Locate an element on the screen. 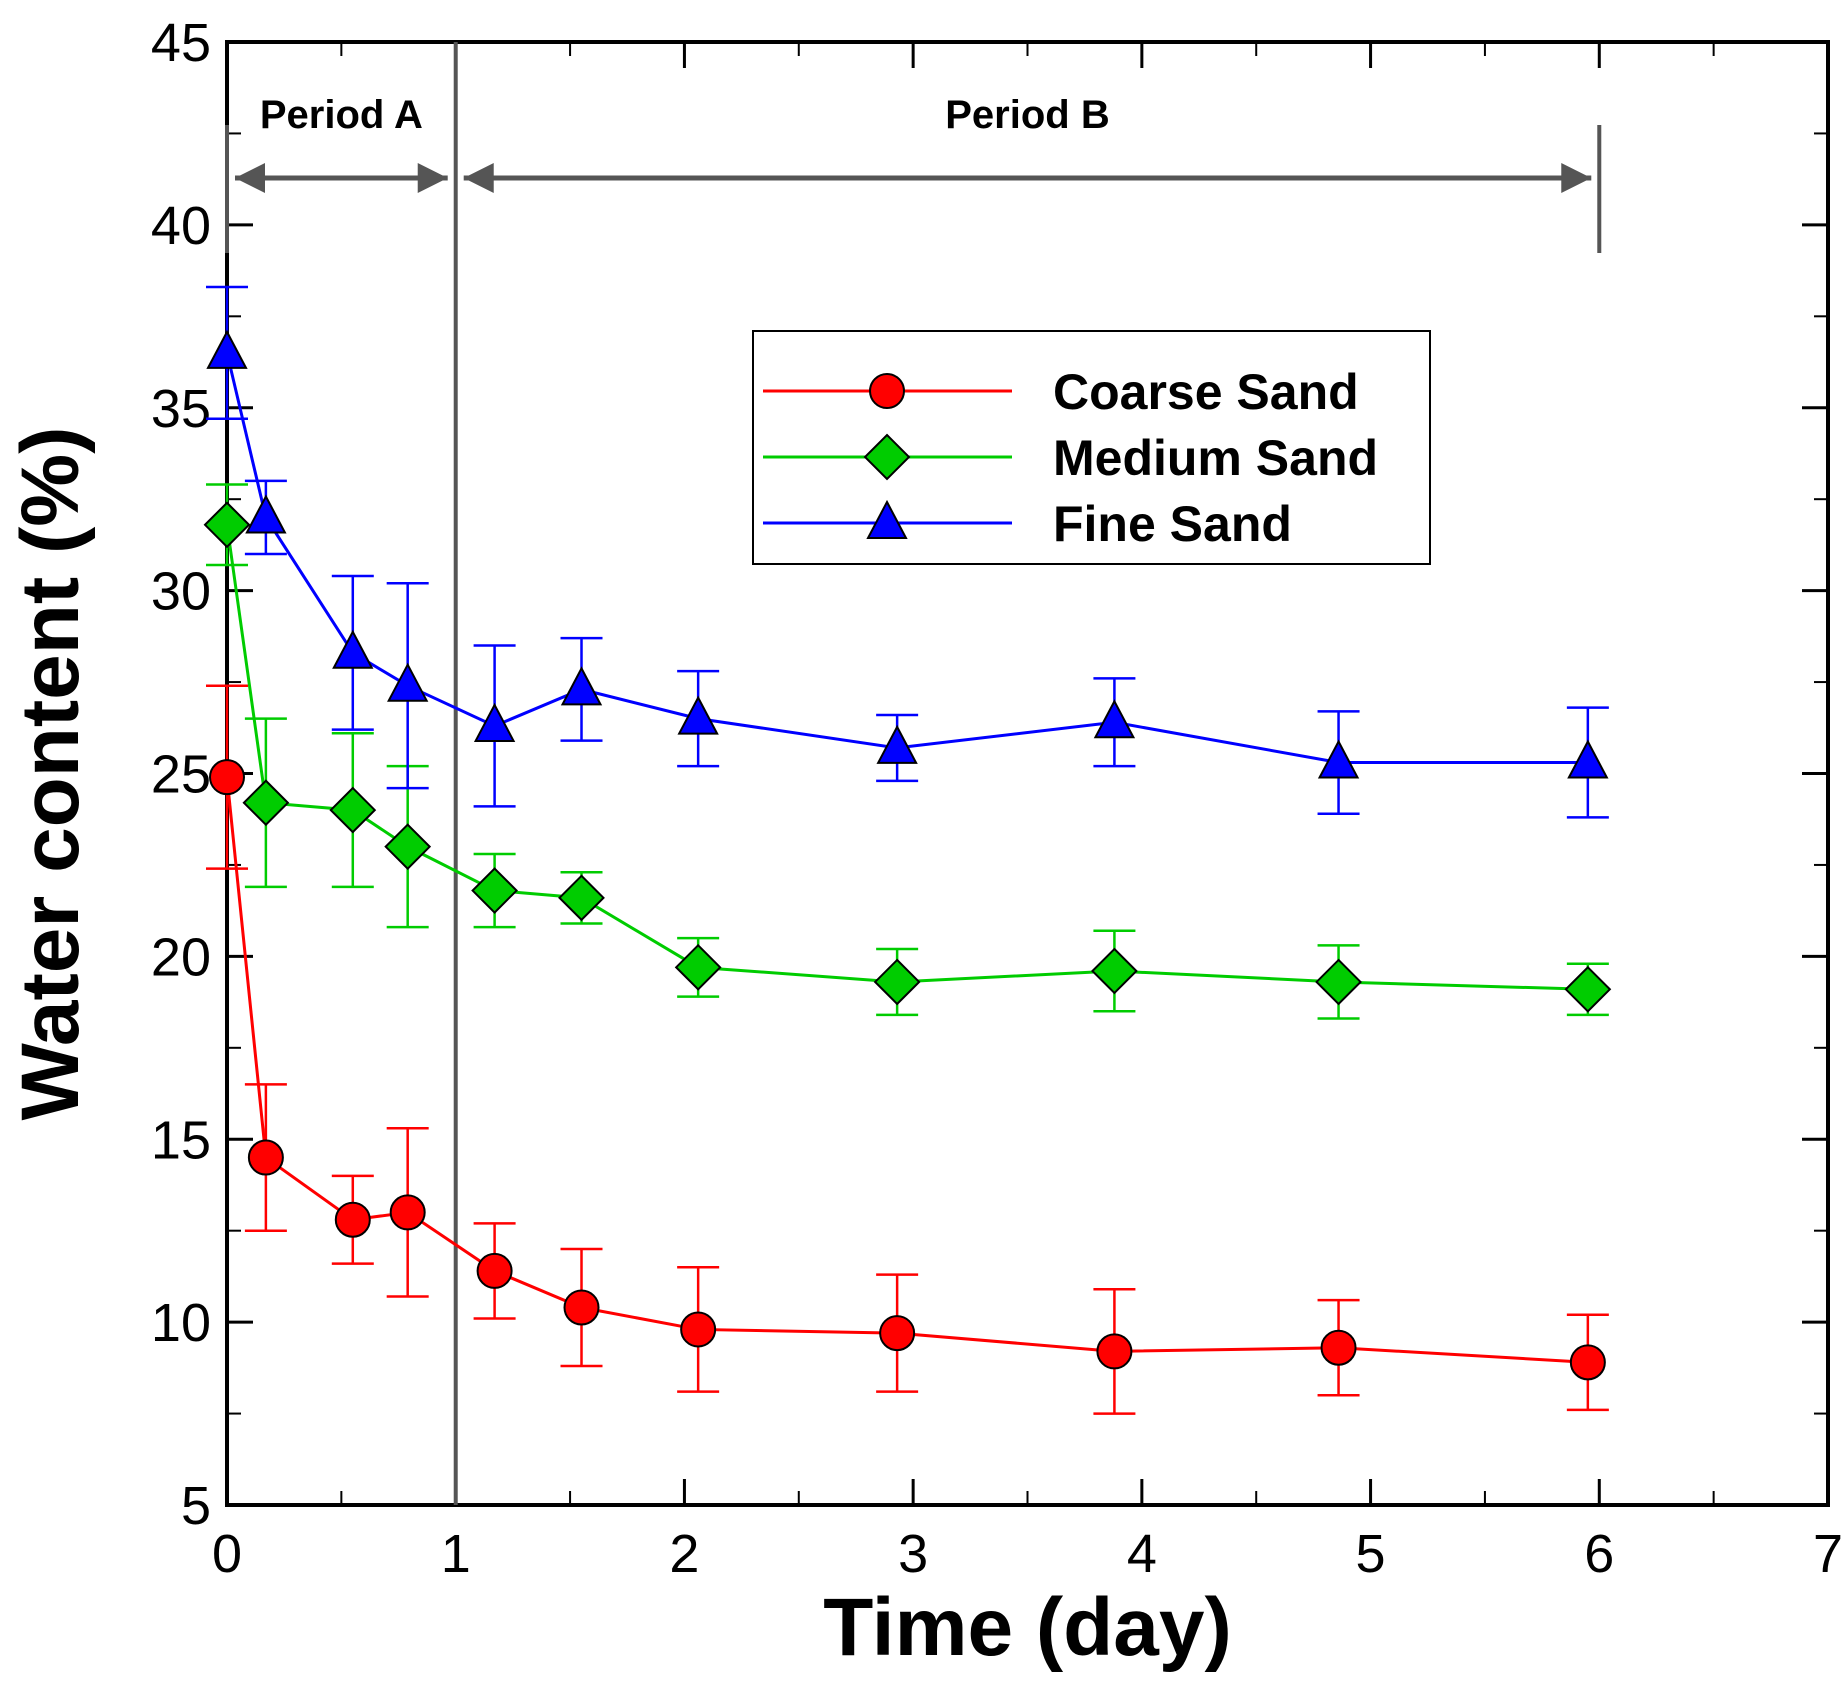 This screenshot has height=1691, width=1848. y-tick-label: 15 is located at coordinates (181, 1140).